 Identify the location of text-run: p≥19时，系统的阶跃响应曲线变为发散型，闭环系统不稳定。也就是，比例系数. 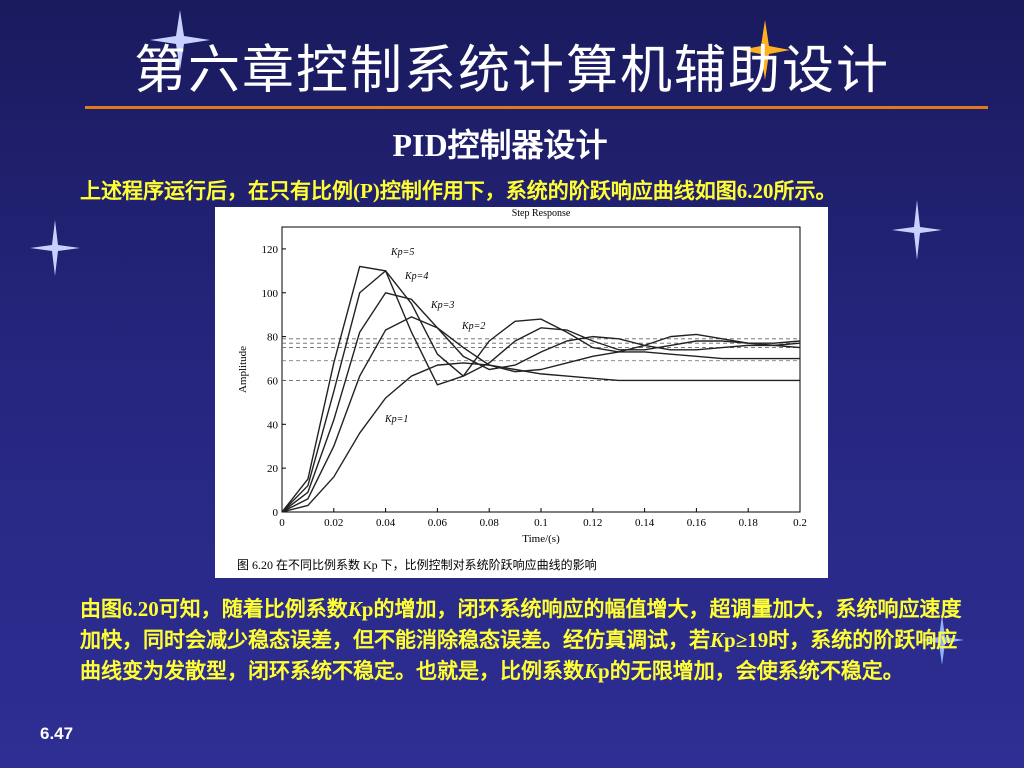
(519, 655).